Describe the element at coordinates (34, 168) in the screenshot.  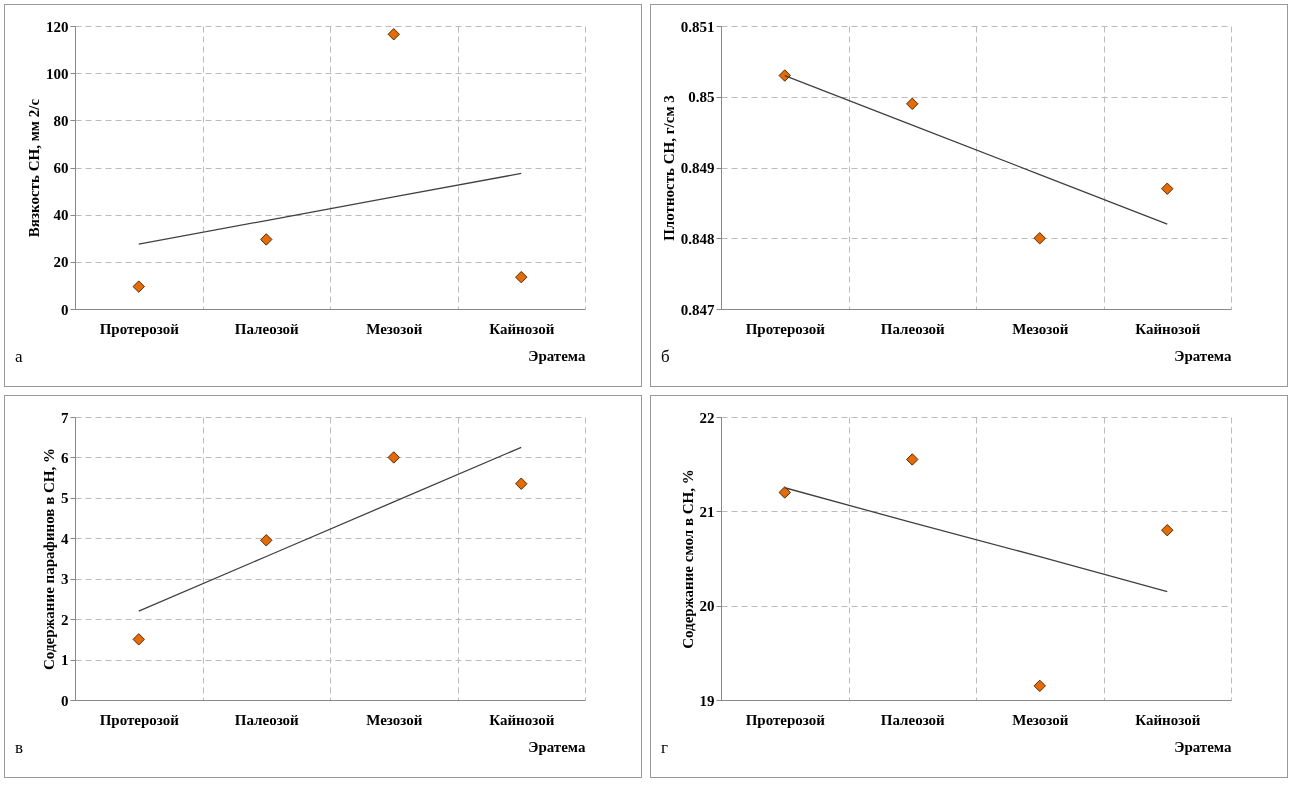
I see `y-axis-title: Вязкость СН, мм 2/с` at that location.